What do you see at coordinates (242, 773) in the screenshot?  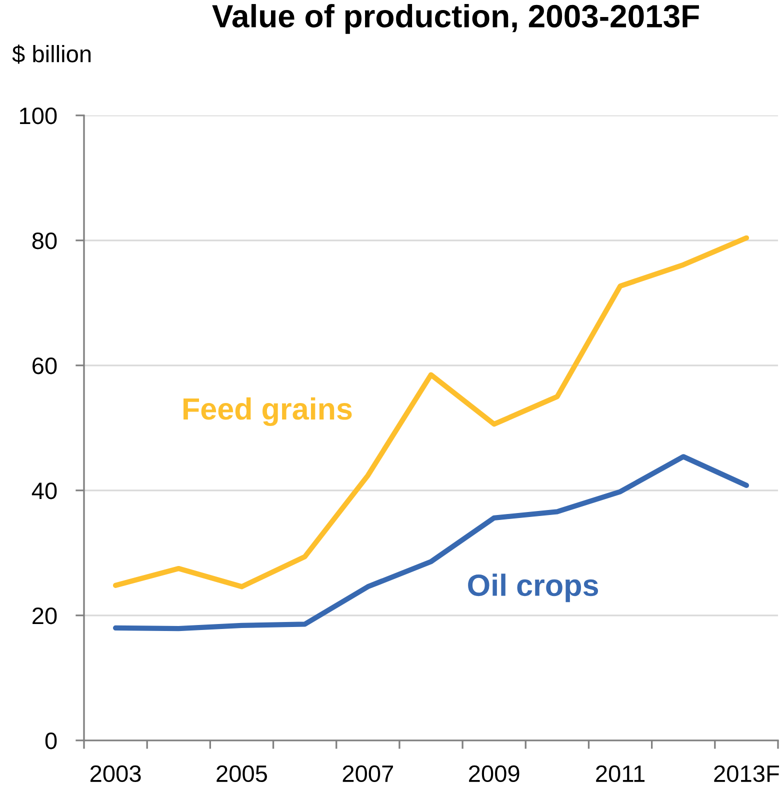 I see `x-tick-label: 2005` at bounding box center [242, 773].